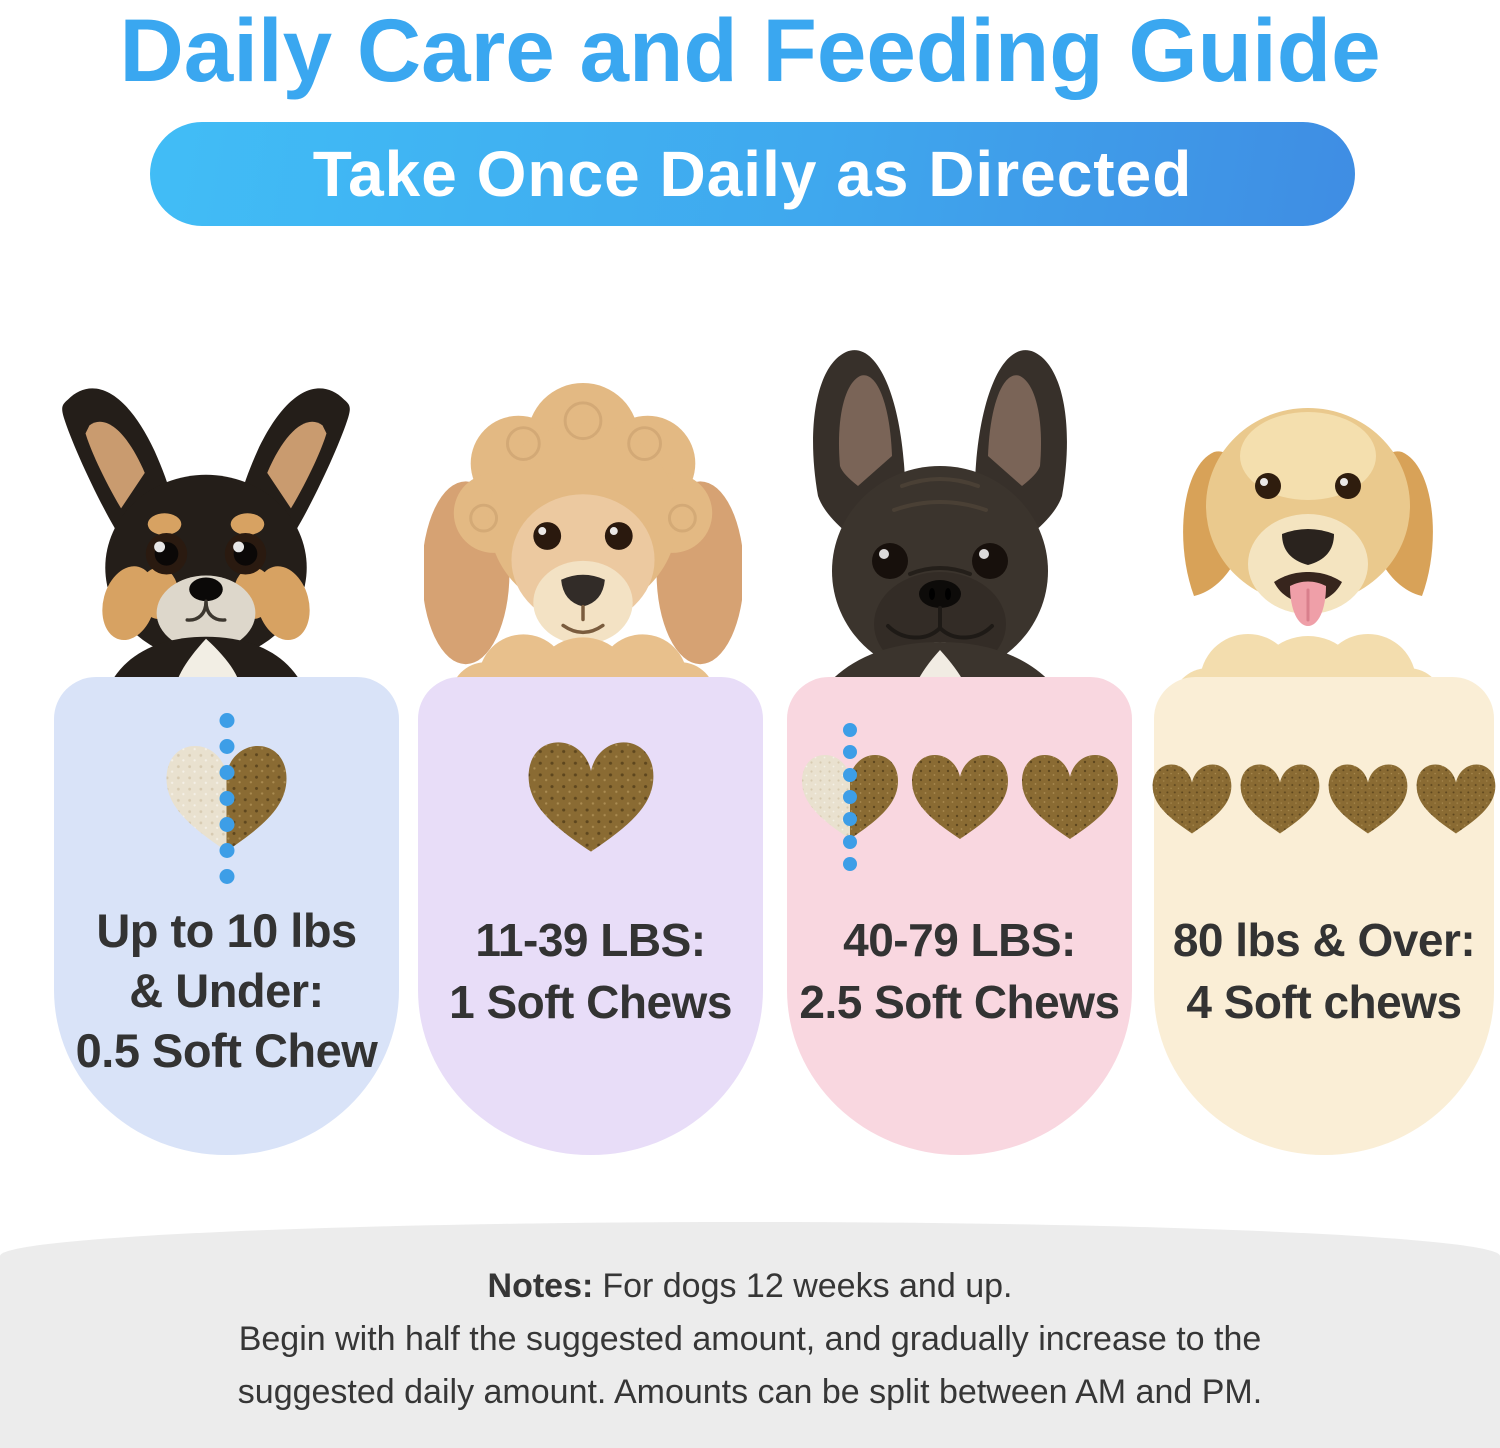 Image resolution: width=1500 pixels, height=1448 pixels. Describe the element at coordinates (226, 930) in the screenshot. I see `weight-range-line: Up to 10 lbs` at that location.